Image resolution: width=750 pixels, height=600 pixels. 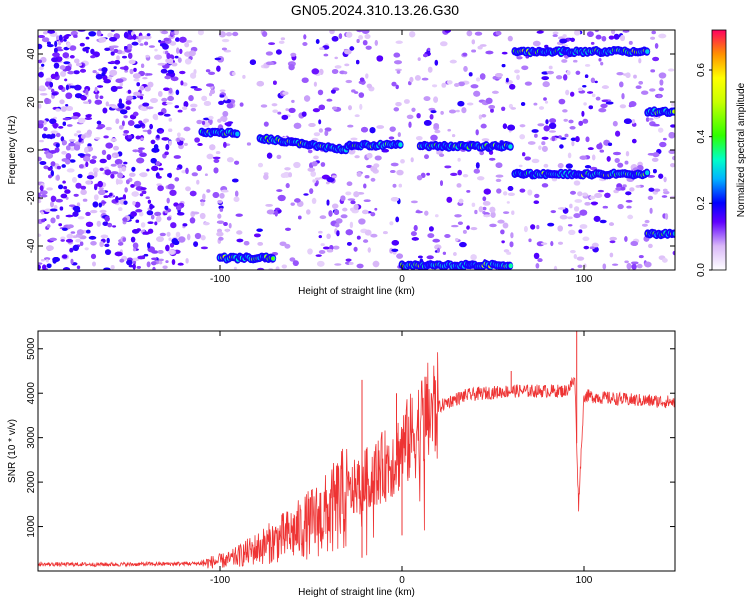 What do you see at coordinates (31, 54) in the screenshot?
I see `heatmap-y-tick-label: 40` at bounding box center [31, 54].